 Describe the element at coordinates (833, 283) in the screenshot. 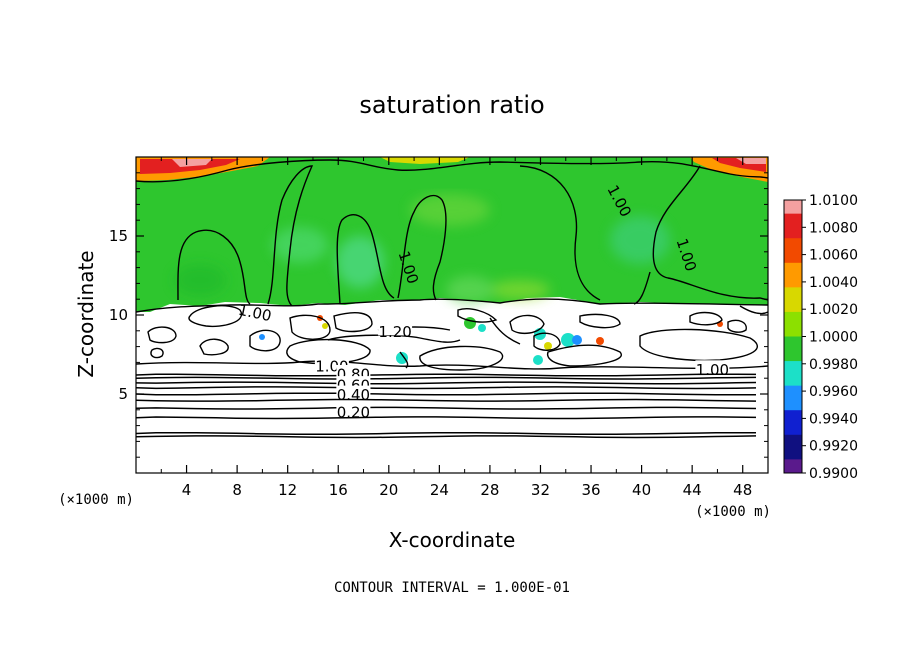

I see `colorbar-label: 1.0040` at that location.